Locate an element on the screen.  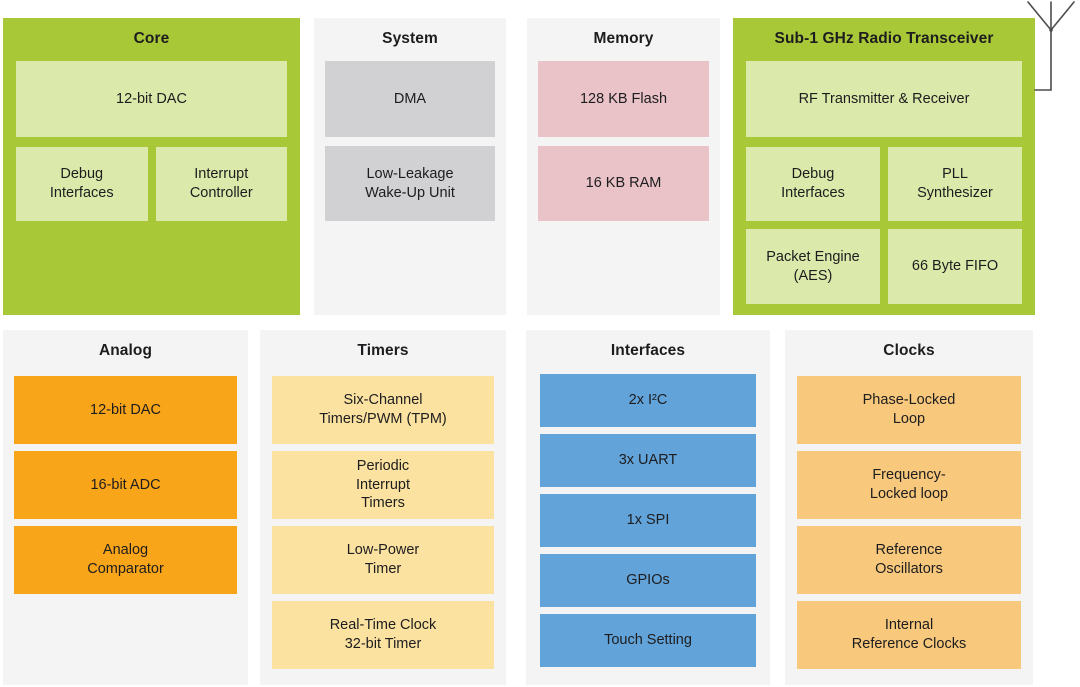
block-16bit-adc: 16-bit ADC is located at coordinates (125, 485).